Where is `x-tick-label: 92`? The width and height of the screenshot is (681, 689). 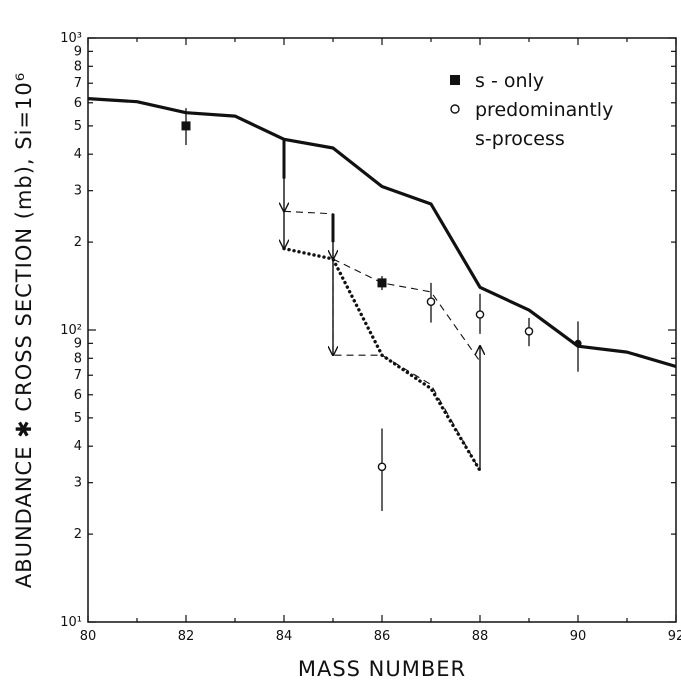
x-tick-label: 92 is located at coordinates (674, 636).